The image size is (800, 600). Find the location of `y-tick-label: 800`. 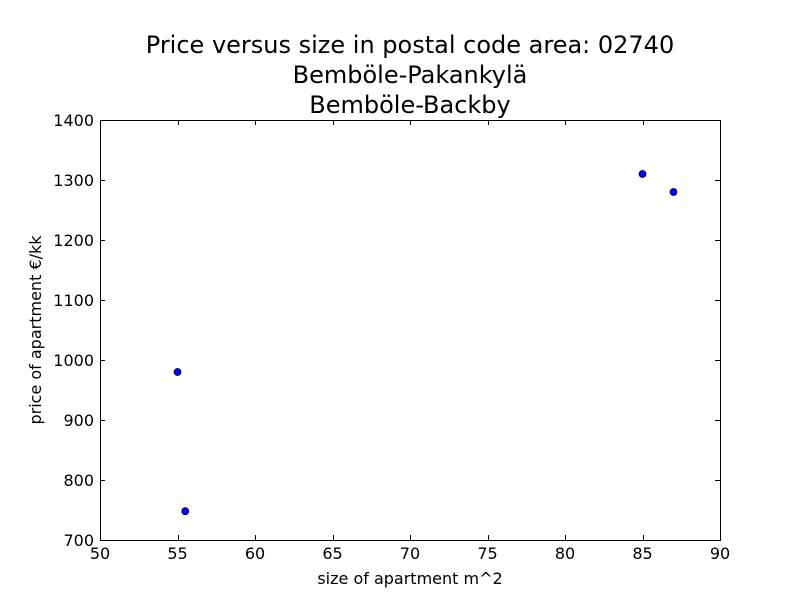

y-tick-label: 800 is located at coordinates (78, 480).